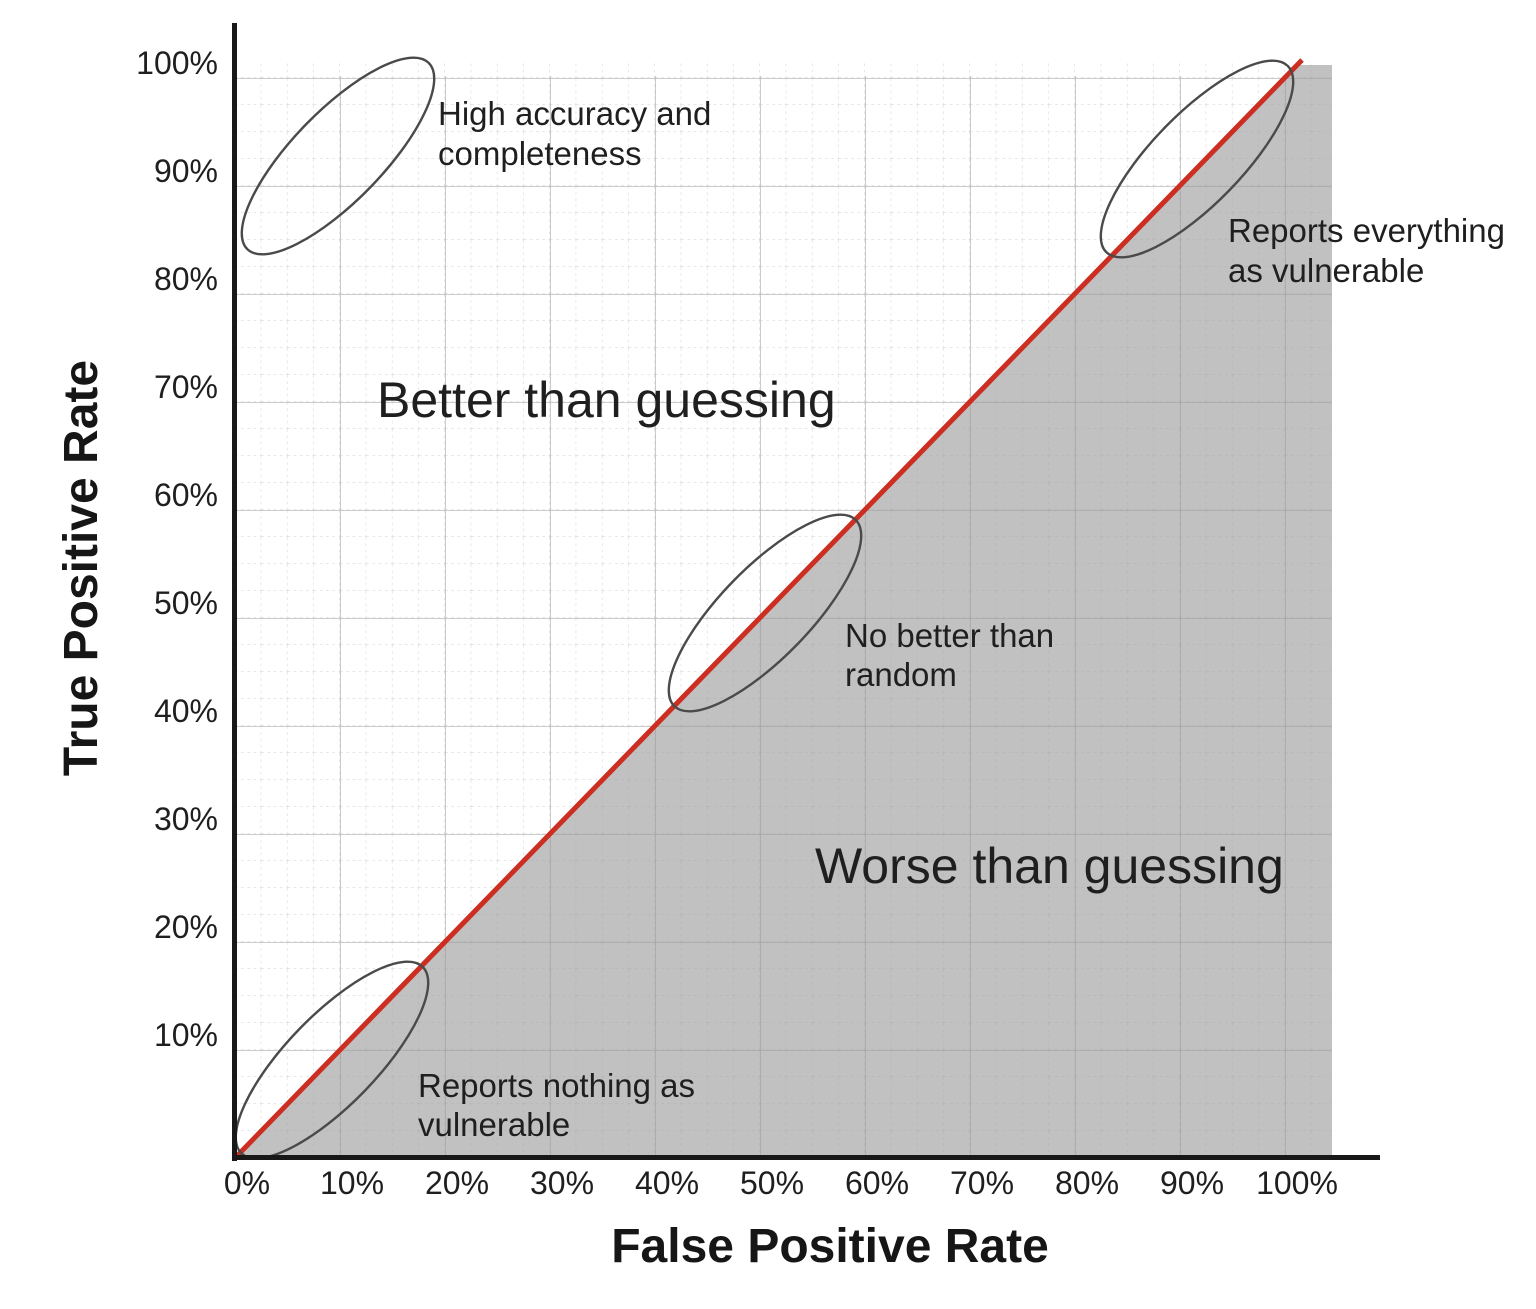 The width and height of the screenshot is (1536, 1309). Describe the element at coordinates (562, 1183) in the screenshot. I see `x-tick: 30%` at that location.